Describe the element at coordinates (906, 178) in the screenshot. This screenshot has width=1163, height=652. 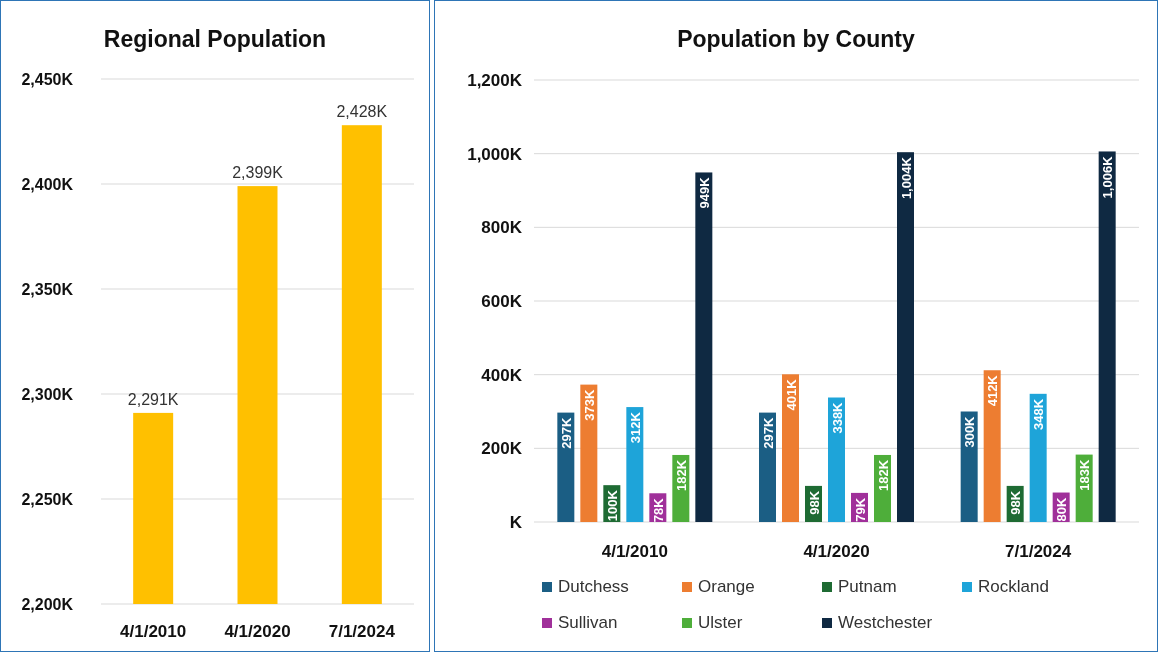
I see `data-label: 1,004K` at that location.